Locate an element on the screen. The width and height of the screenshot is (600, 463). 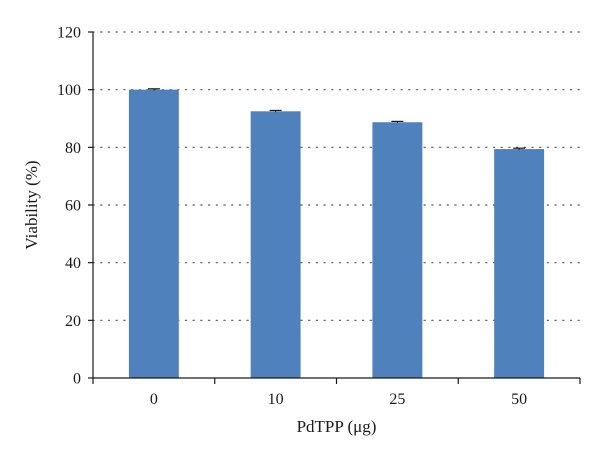
y-tick-labels: 0 20 40 60 80 100 120 is located at coordinates (69, 206).